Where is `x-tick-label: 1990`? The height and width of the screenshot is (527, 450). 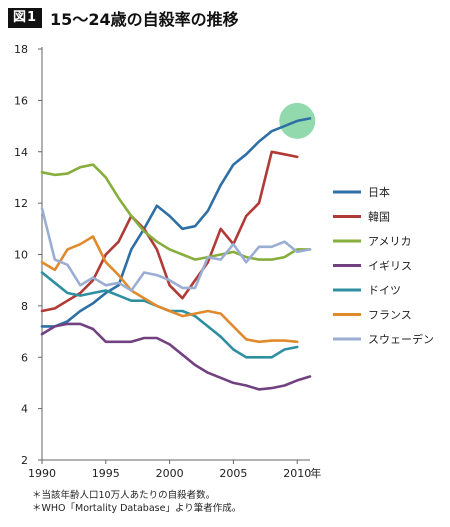 x-tick-label: 1990 is located at coordinates (42, 473).